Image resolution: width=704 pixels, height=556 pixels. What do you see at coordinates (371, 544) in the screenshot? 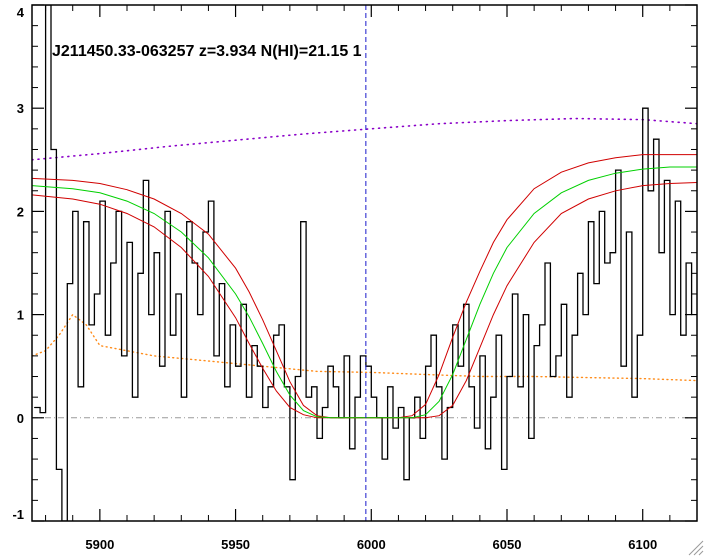
I see `x-tick-label: 6000` at bounding box center [371, 544].